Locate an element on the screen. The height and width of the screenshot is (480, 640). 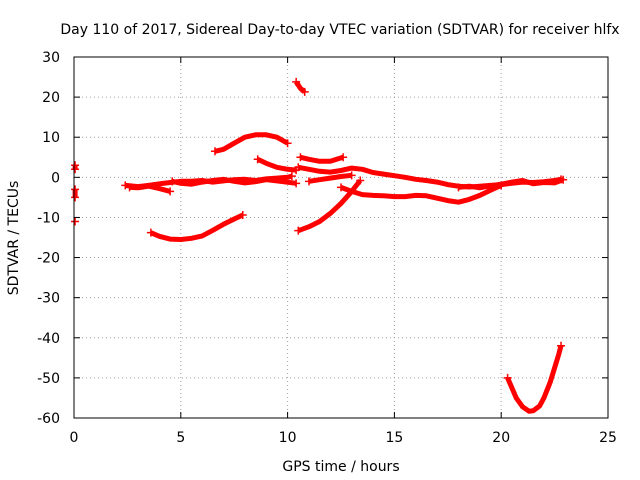
x-tick-label-2: 10 is located at coordinates (288, 438).